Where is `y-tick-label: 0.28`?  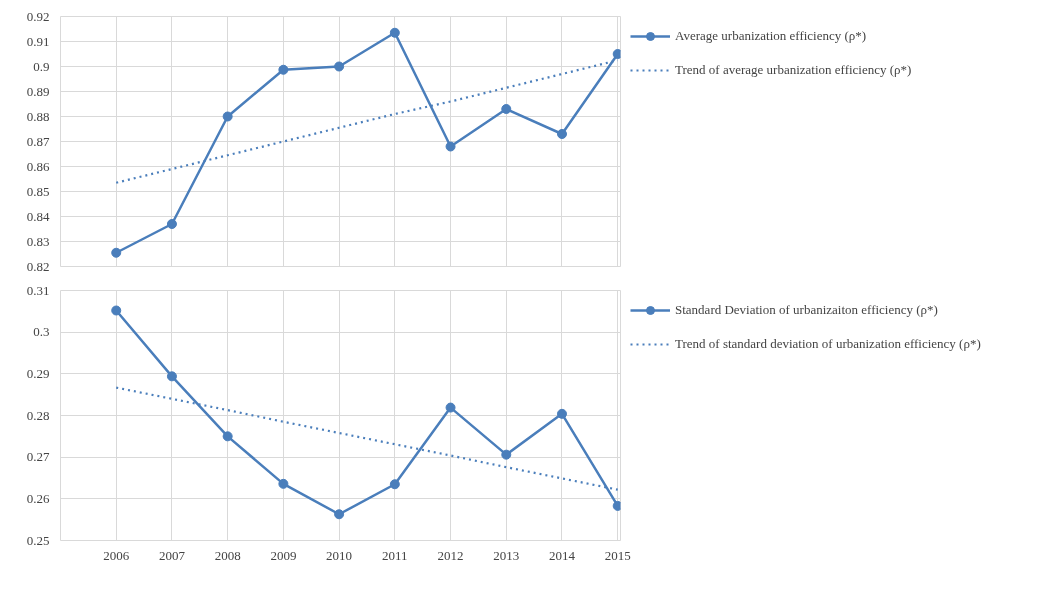
y-tick-label: 0.28 is located at coordinates (38, 415).